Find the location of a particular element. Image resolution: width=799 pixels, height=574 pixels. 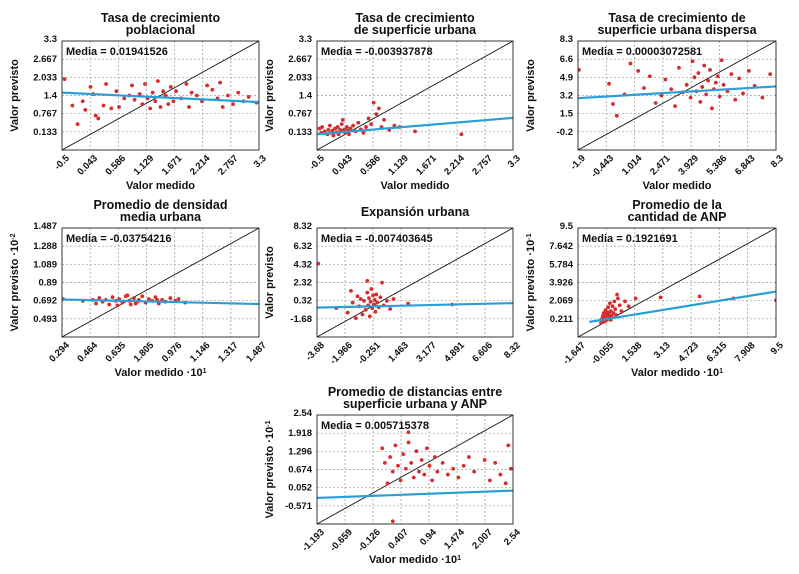

y-tick-label: 3.3 is located at coordinates (50, 39).